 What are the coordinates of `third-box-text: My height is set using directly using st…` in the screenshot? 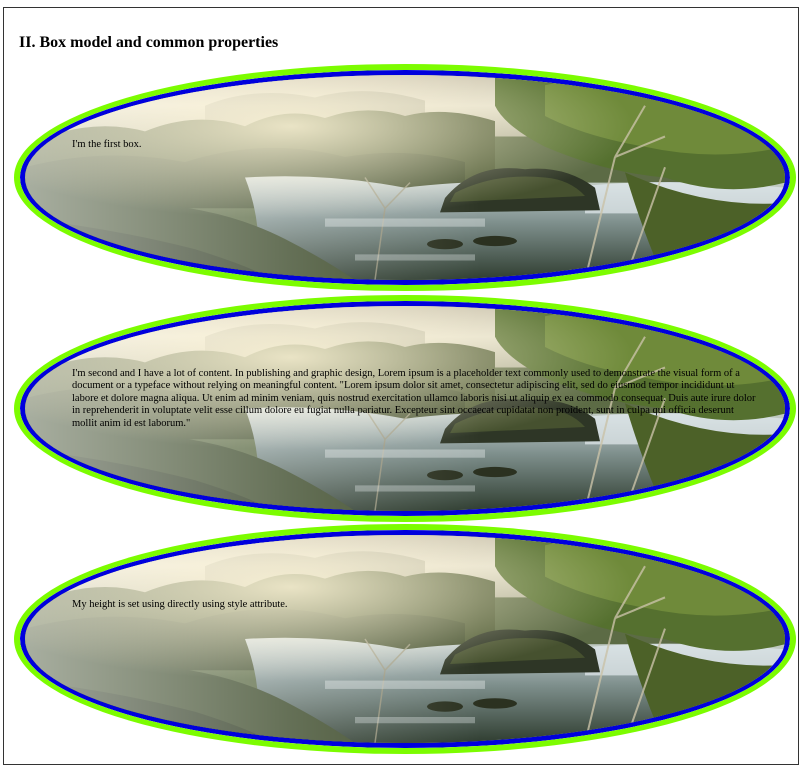 It's located at (180, 604).